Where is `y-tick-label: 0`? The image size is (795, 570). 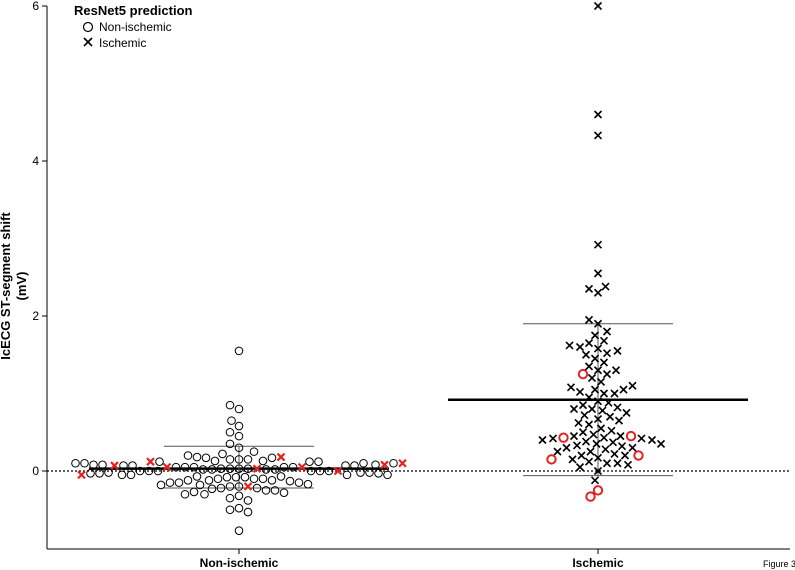
y-tick-label: 0 is located at coordinates (35, 471).